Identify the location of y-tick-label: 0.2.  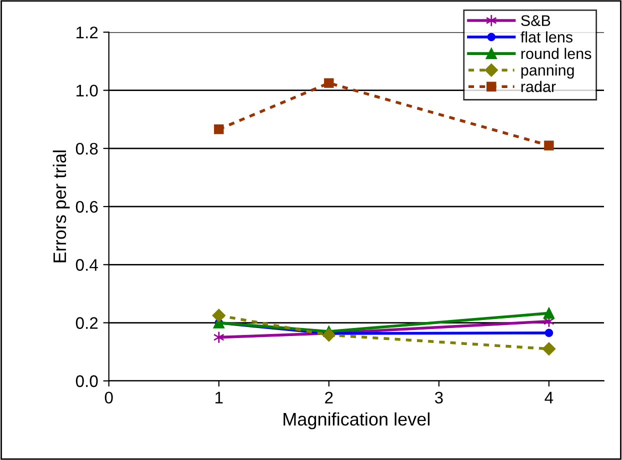
(87, 323).